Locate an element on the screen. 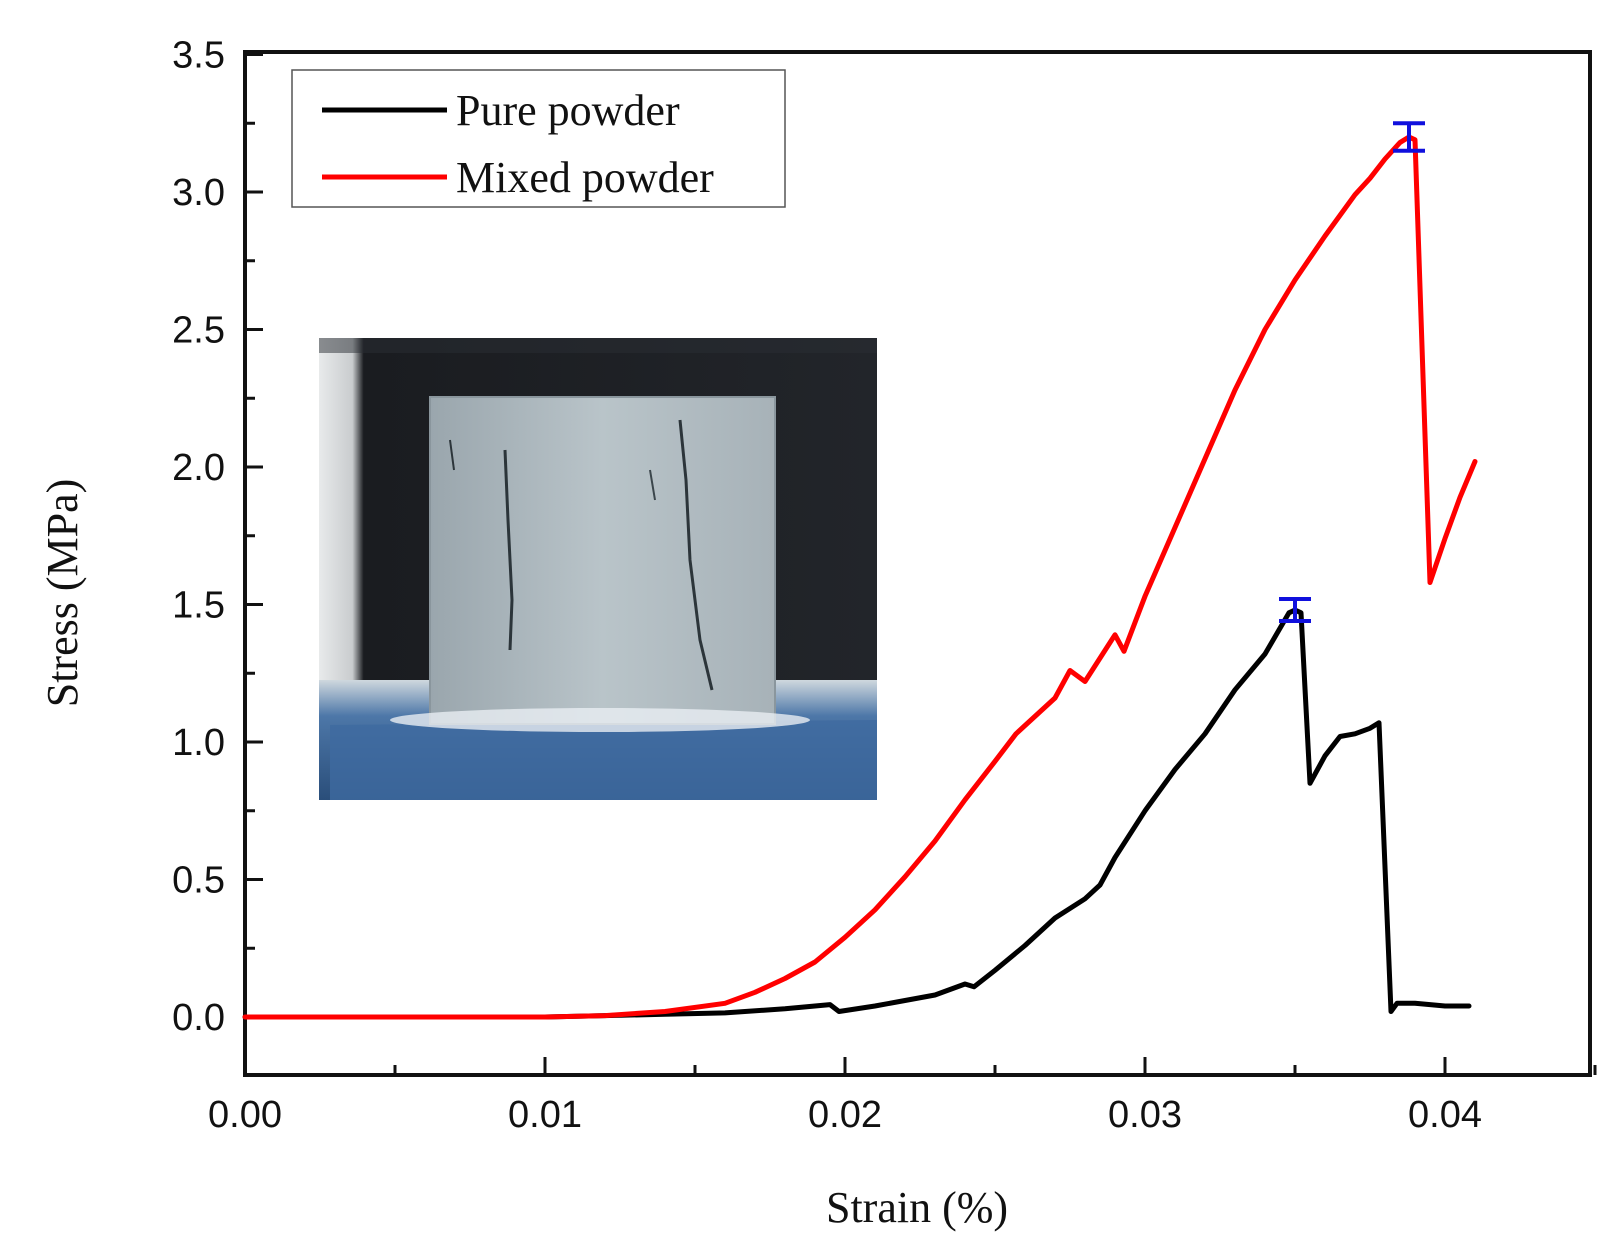  x-axis-title: Strain (%) is located at coordinates (917, 1207).